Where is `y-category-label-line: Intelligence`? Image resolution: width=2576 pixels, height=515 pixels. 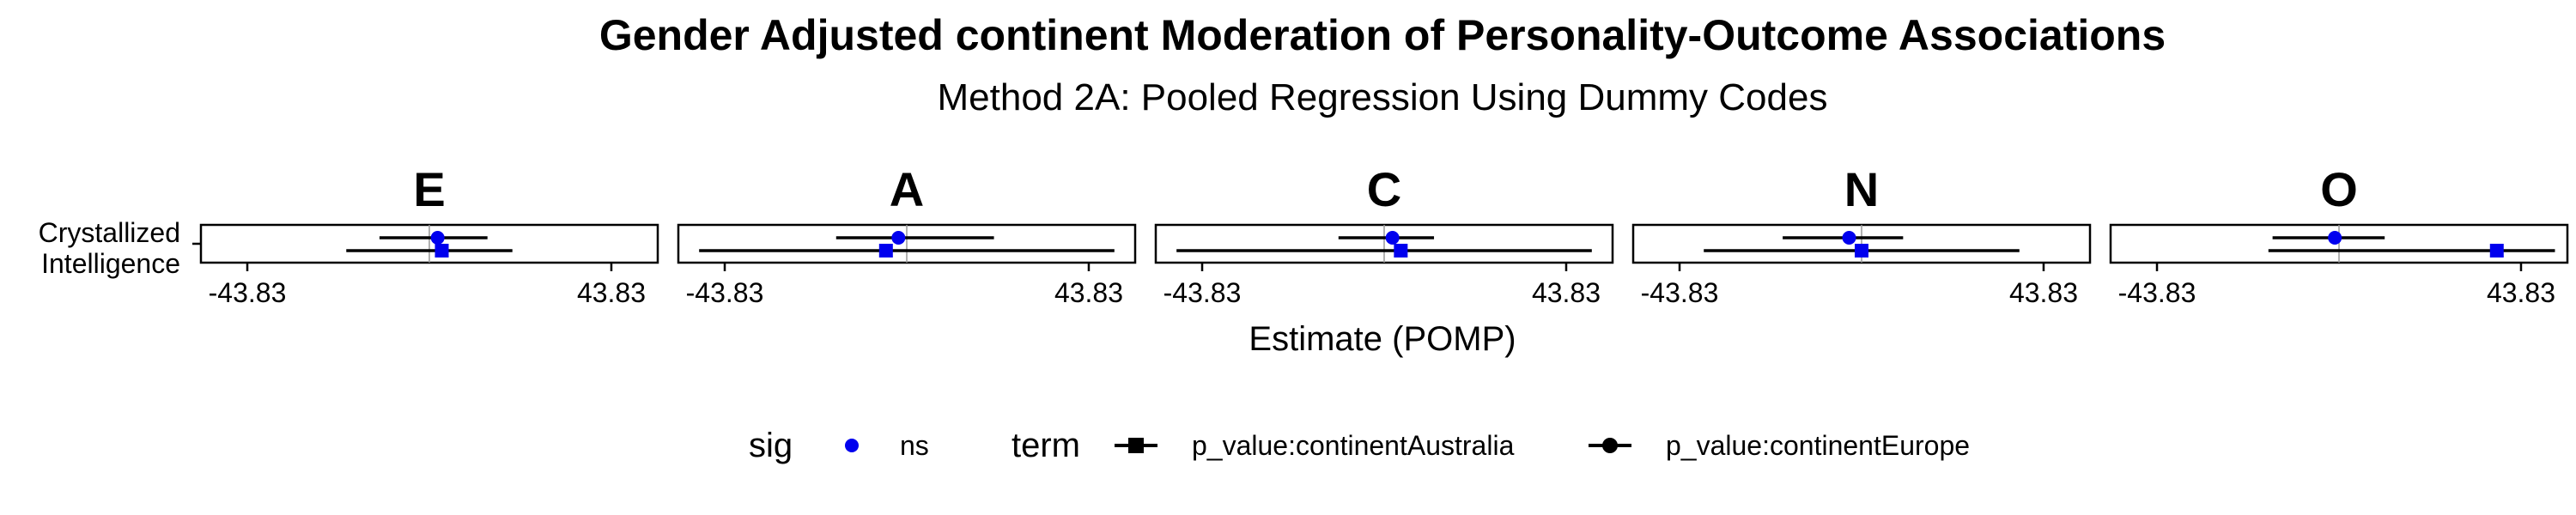 y-category-label-line: Intelligence is located at coordinates (111, 263).